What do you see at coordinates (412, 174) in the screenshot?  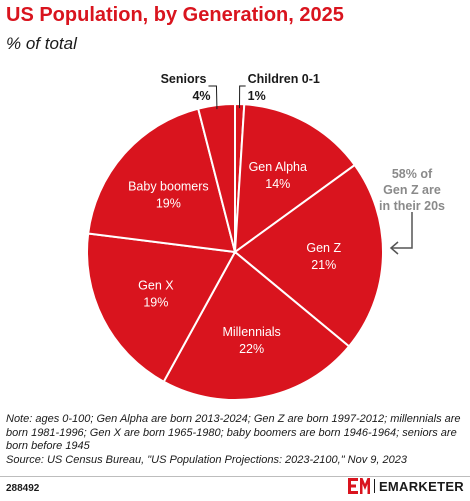 I see `annotation-line-1: 58% of` at bounding box center [412, 174].